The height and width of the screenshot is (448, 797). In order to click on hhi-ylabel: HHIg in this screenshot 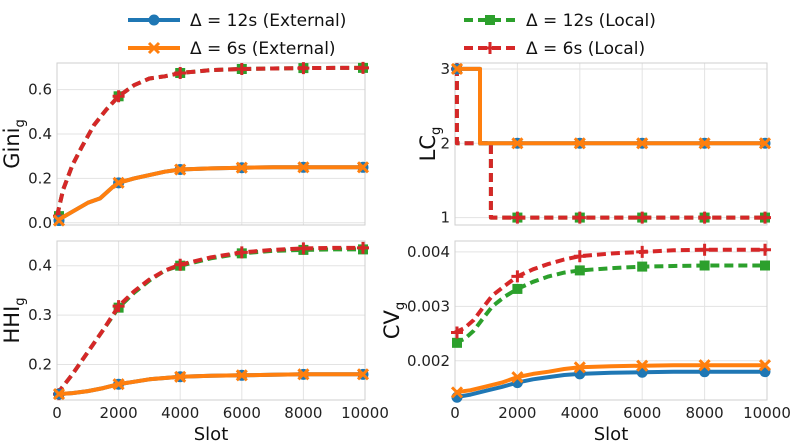, I will do `click(14, 320)`.